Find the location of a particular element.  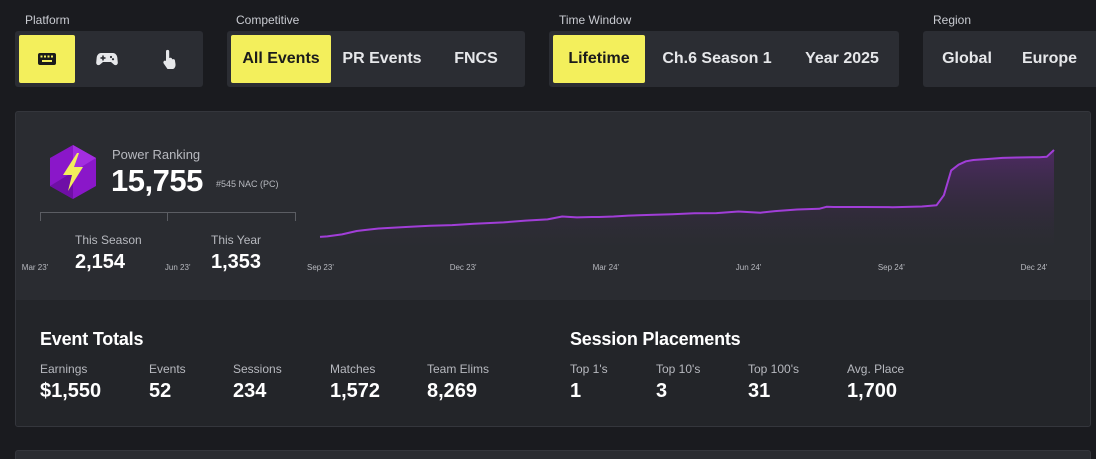

earnings-stat: Earnings $1,550 is located at coordinates (70, 382).